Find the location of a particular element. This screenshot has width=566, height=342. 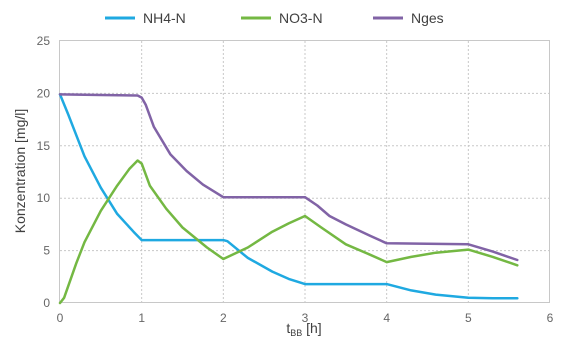

x-tick-label: 2 is located at coordinates (223, 318).